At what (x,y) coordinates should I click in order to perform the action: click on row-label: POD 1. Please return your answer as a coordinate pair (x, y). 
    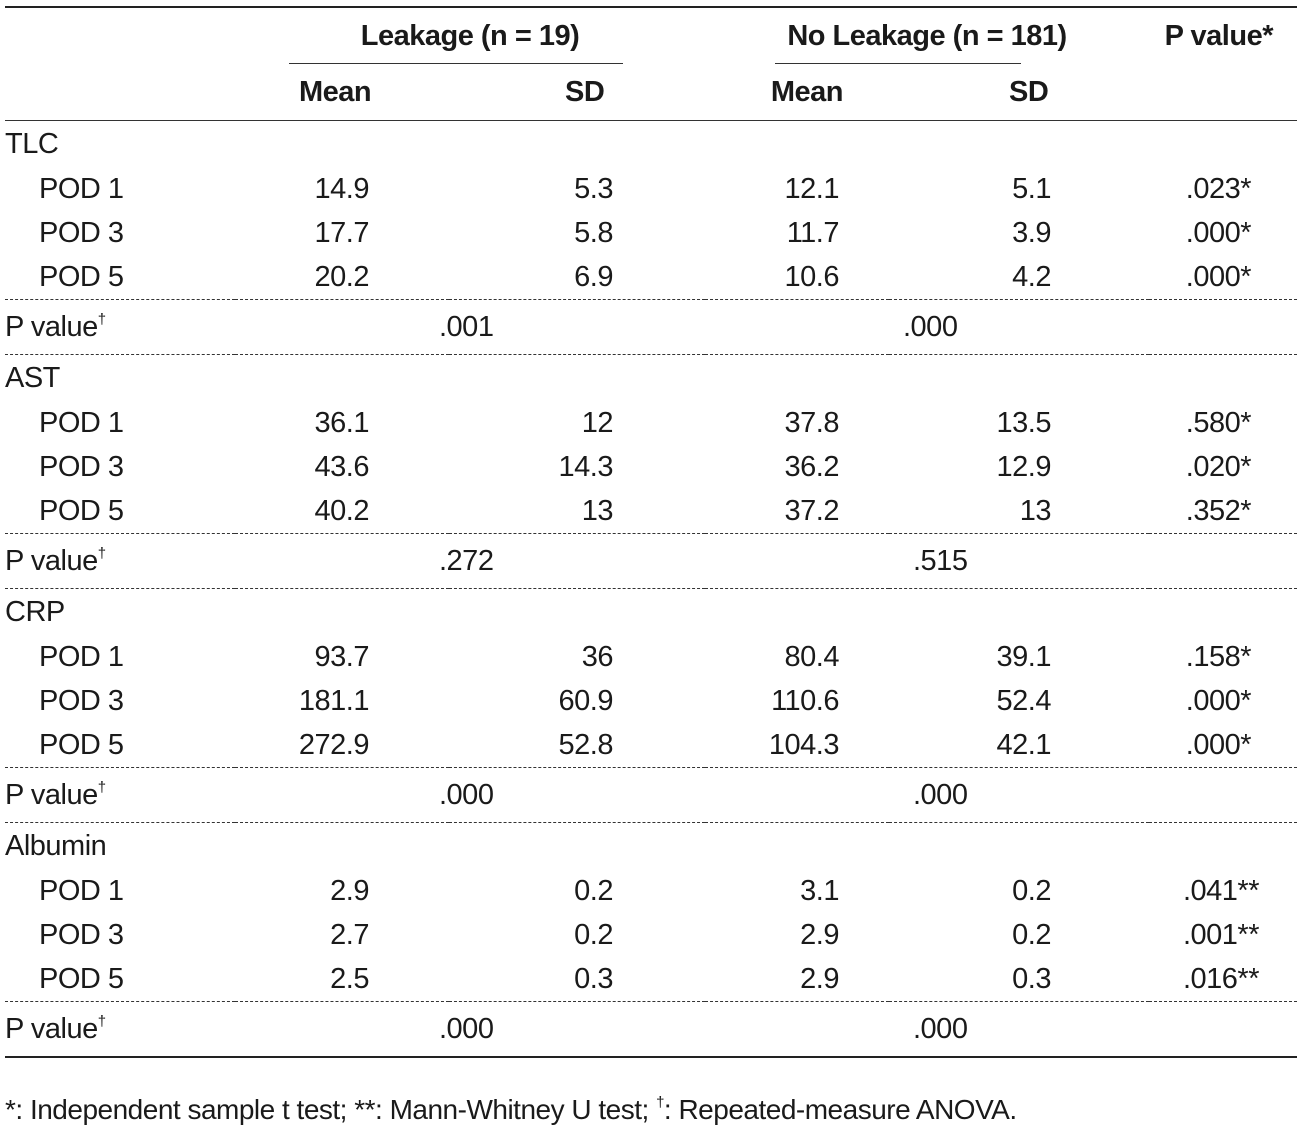
    Looking at the image, I should click on (81, 656).